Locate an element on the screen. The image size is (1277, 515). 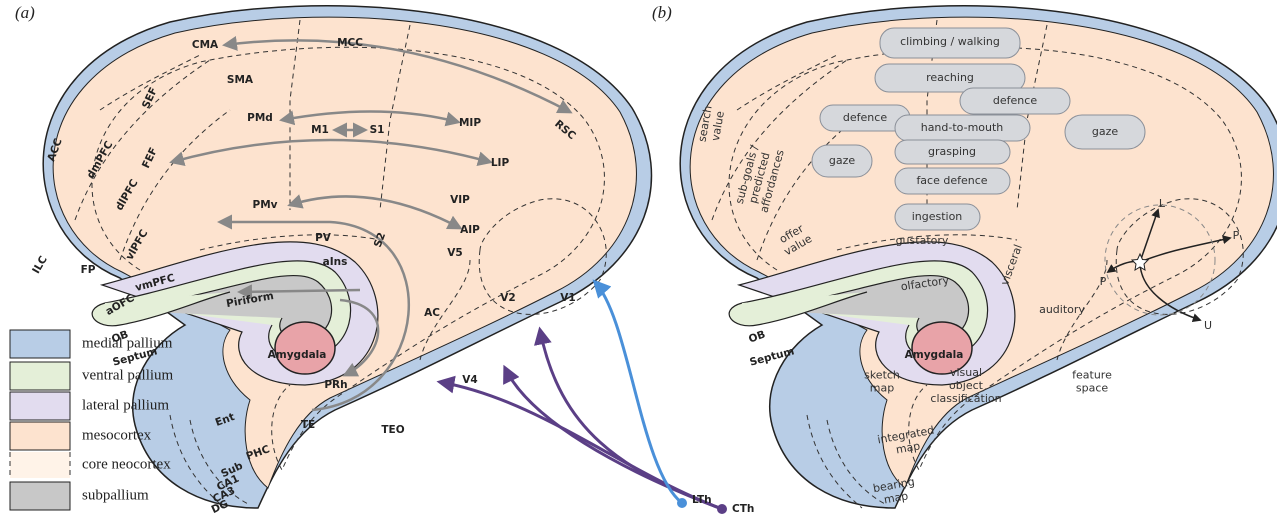
label: lateral pallium is located at coordinates (125, 405).